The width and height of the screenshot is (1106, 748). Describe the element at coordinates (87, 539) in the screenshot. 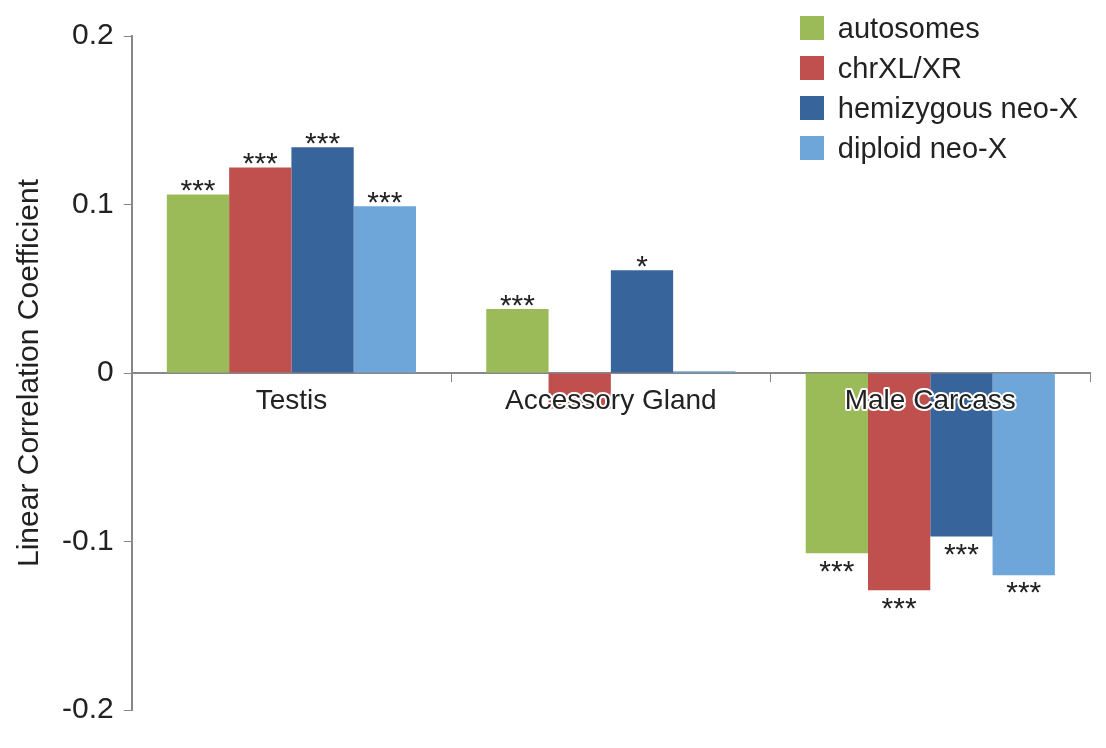

I see `y-tick-label: -0.1` at that location.